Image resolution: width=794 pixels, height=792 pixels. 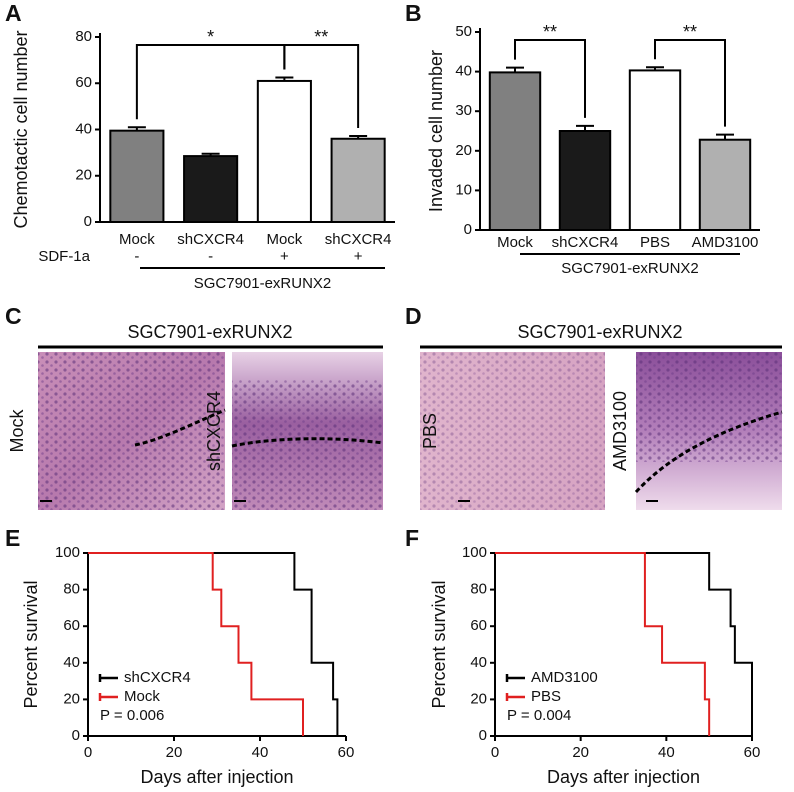 I want to click on panel-letter: C, so click(x=13, y=316).